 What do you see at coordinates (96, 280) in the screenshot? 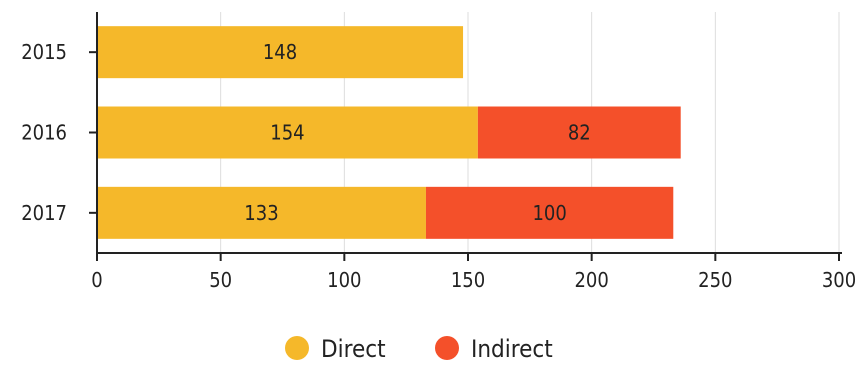
I see `x-tick-label: 0` at bounding box center [96, 280].